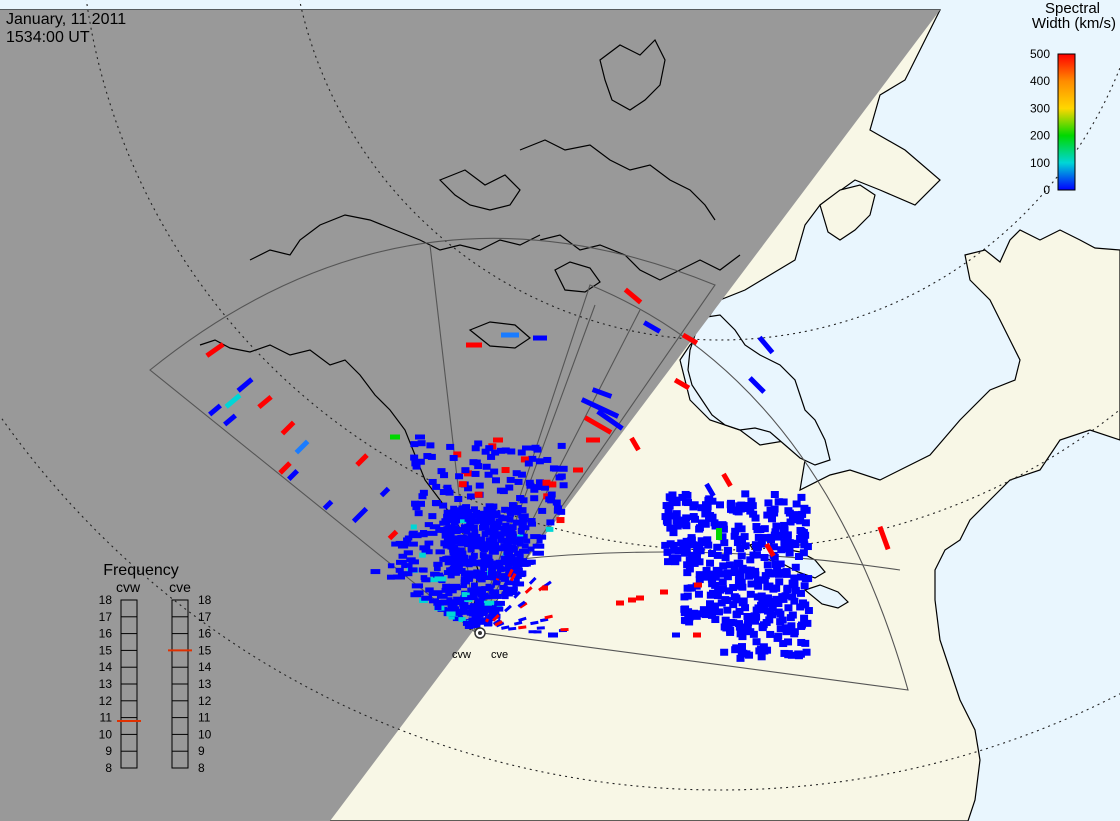 Image resolution: width=1120 pixels, height=821 pixels. Describe the element at coordinates (201, 751) in the screenshot. I see `frequency-tick-right: 9` at that location.